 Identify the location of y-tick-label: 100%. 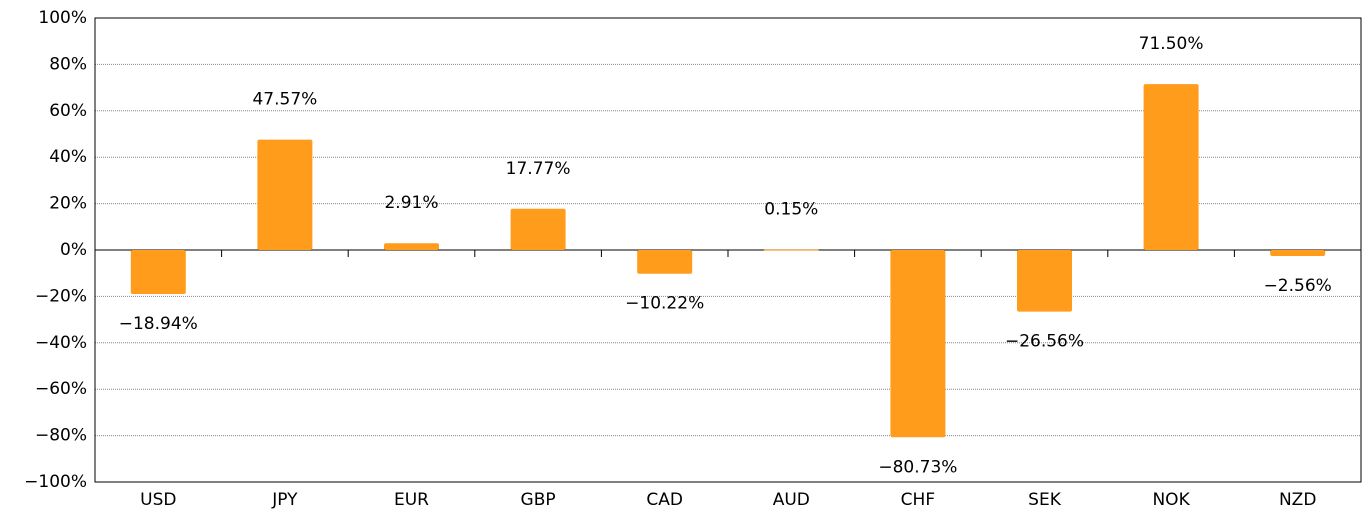
(62, 18).